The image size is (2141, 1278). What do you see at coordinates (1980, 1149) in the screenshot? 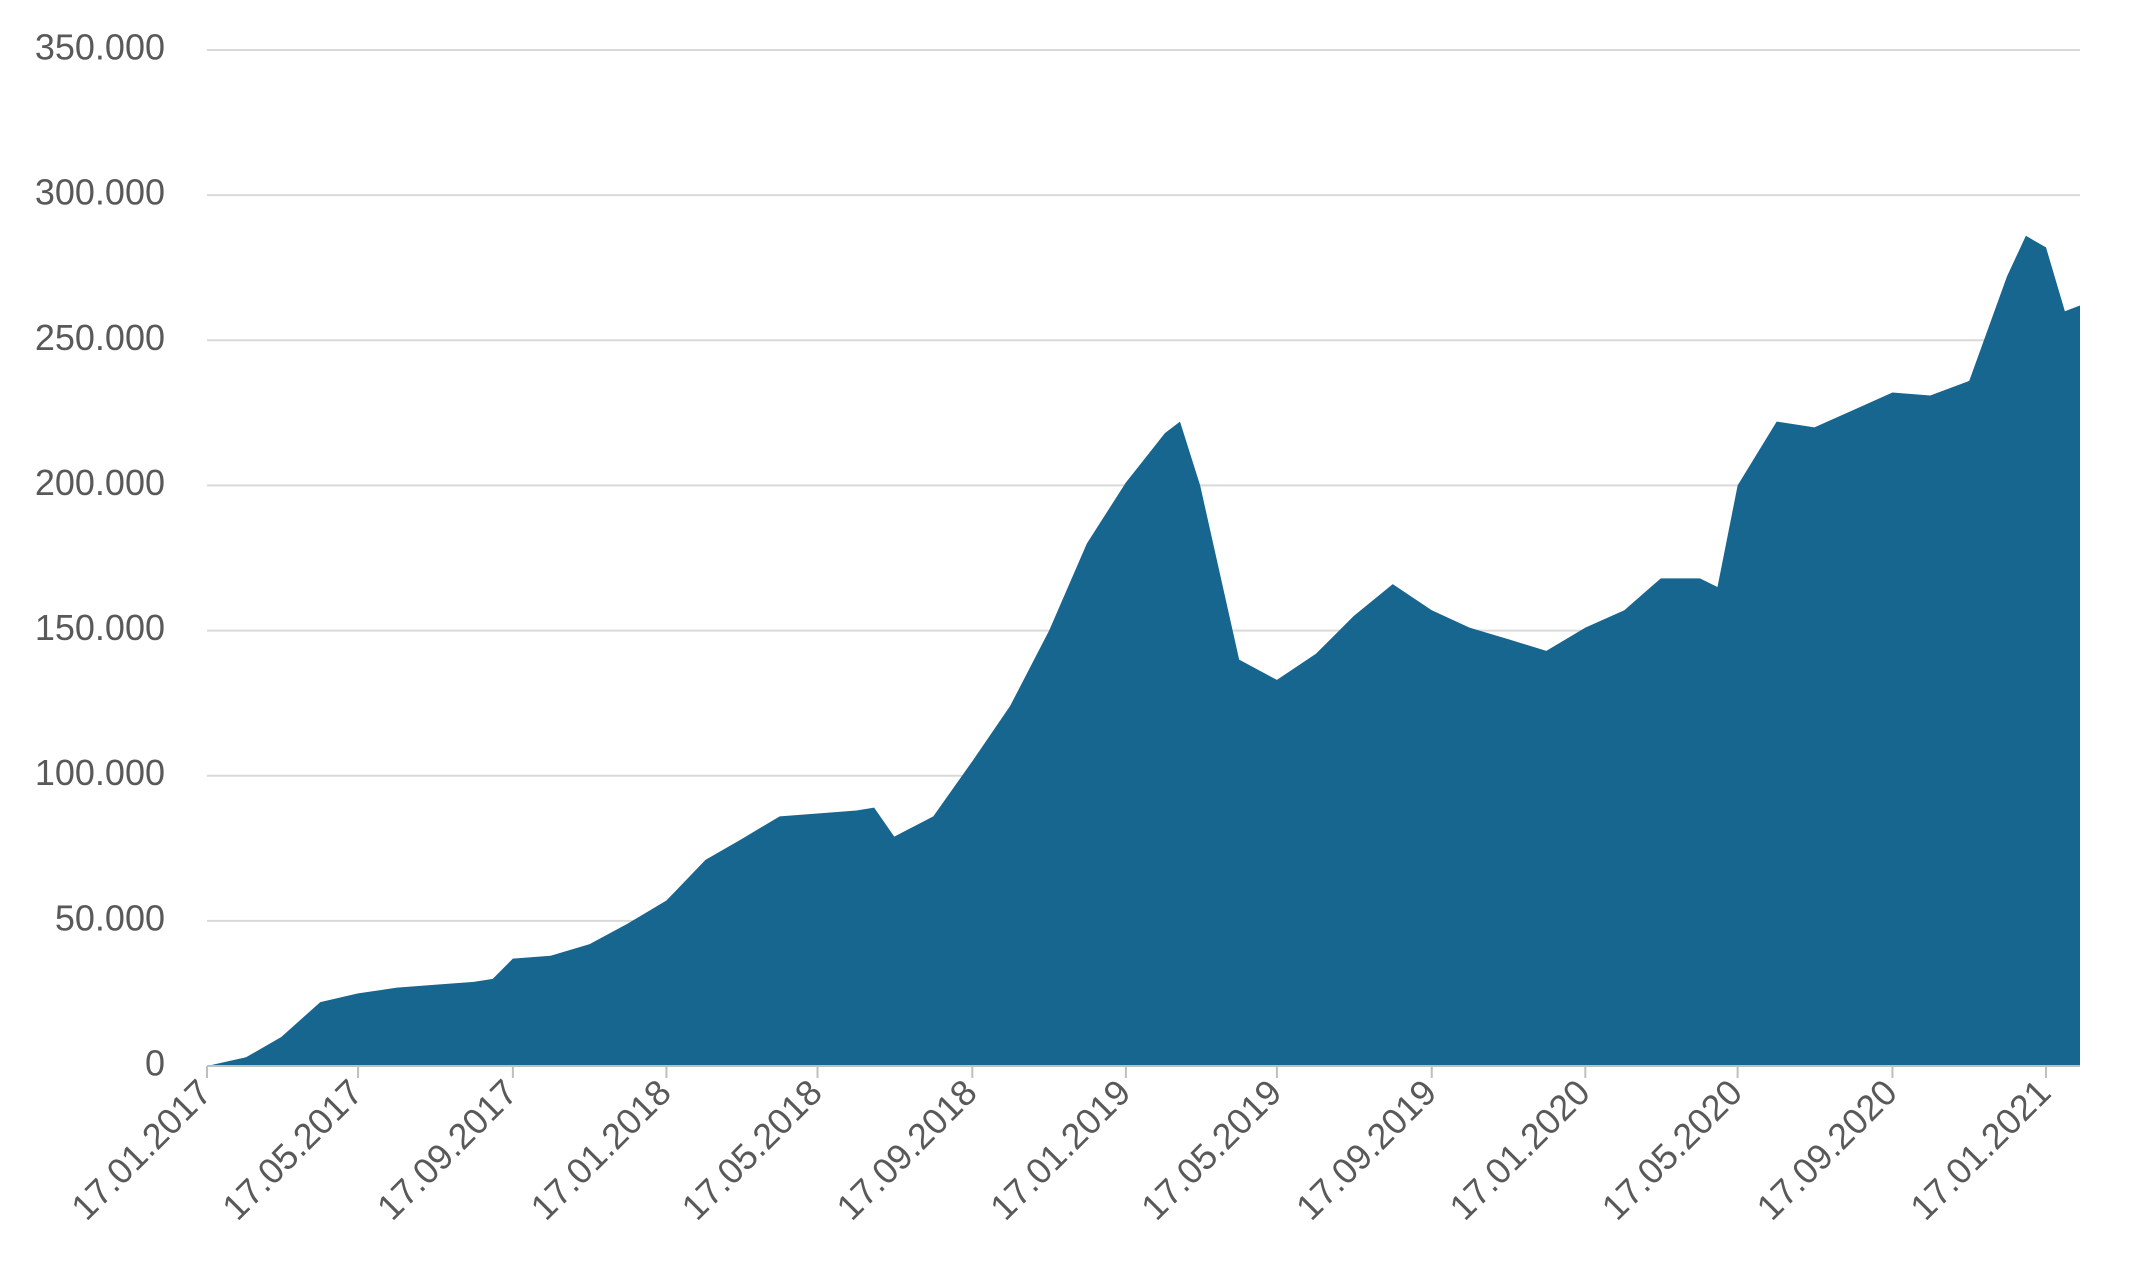
I see `x-tick-label: 17.01.2021` at bounding box center [1980, 1149].